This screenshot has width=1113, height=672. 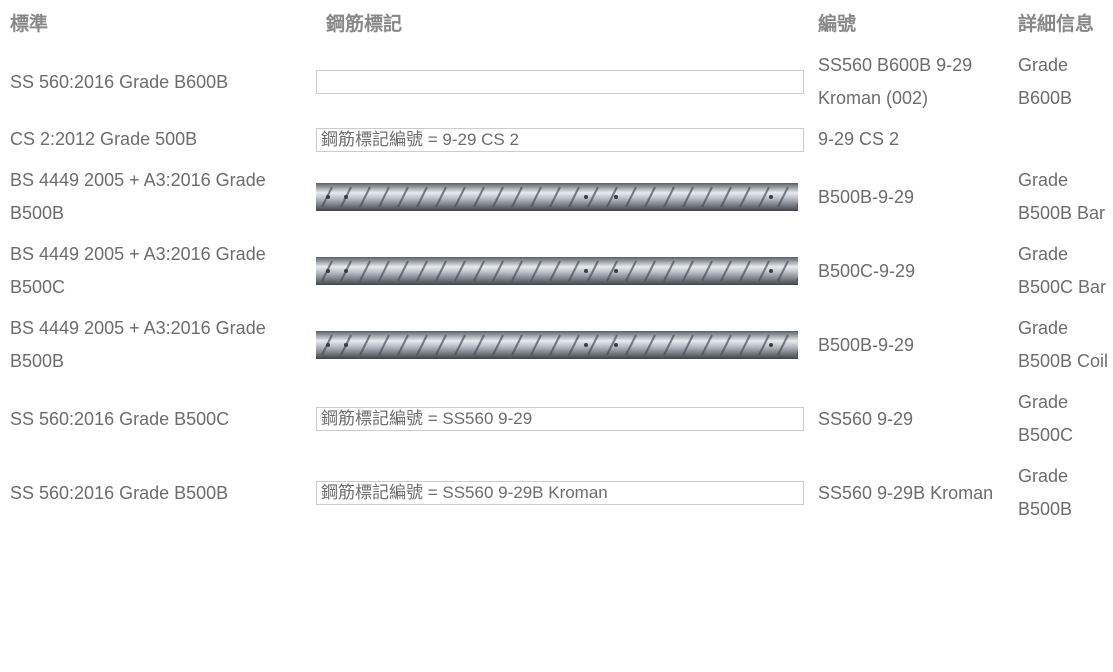 What do you see at coordinates (859, 139) in the screenshot?
I see `code-cell: 9-29 CS 2` at bounding box center [859, 139].